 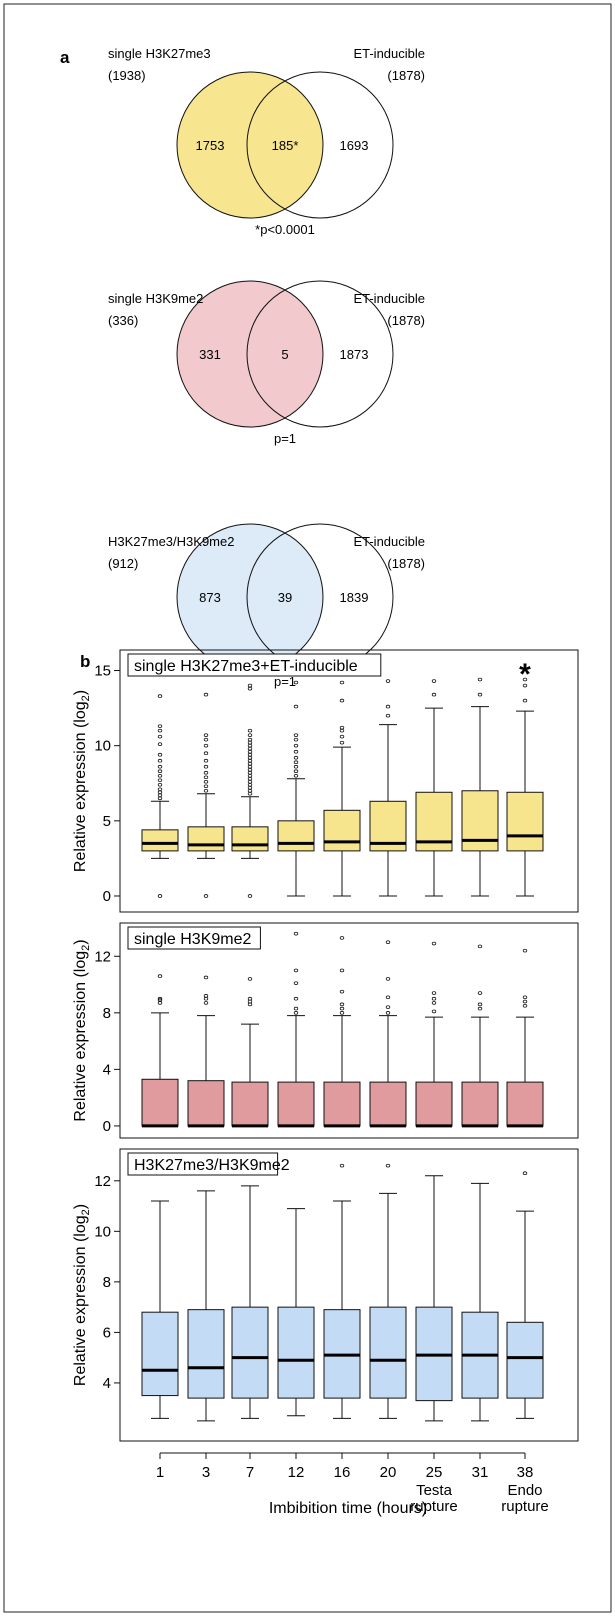 What do you see at coordinates (80, 786) in the screenshot?
I see `y-axis-label-main: Relative expression (log` at bounding box center [80, 786].